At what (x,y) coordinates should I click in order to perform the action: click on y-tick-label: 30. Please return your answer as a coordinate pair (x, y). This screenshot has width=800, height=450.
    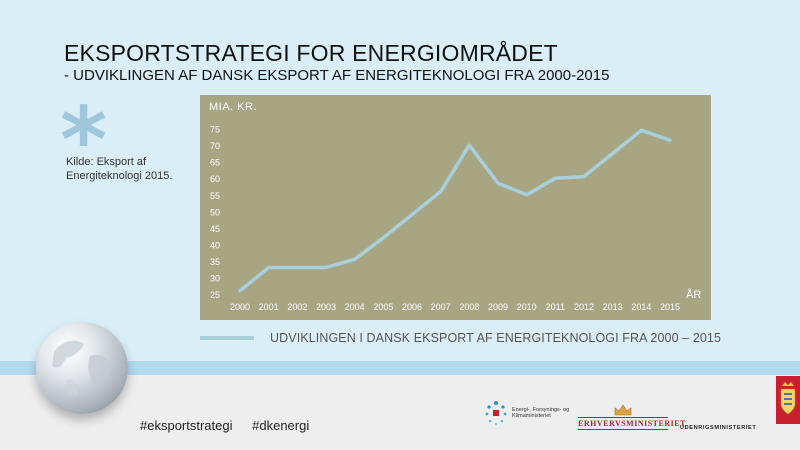
    Looking at the image, I should click on (215, 278).